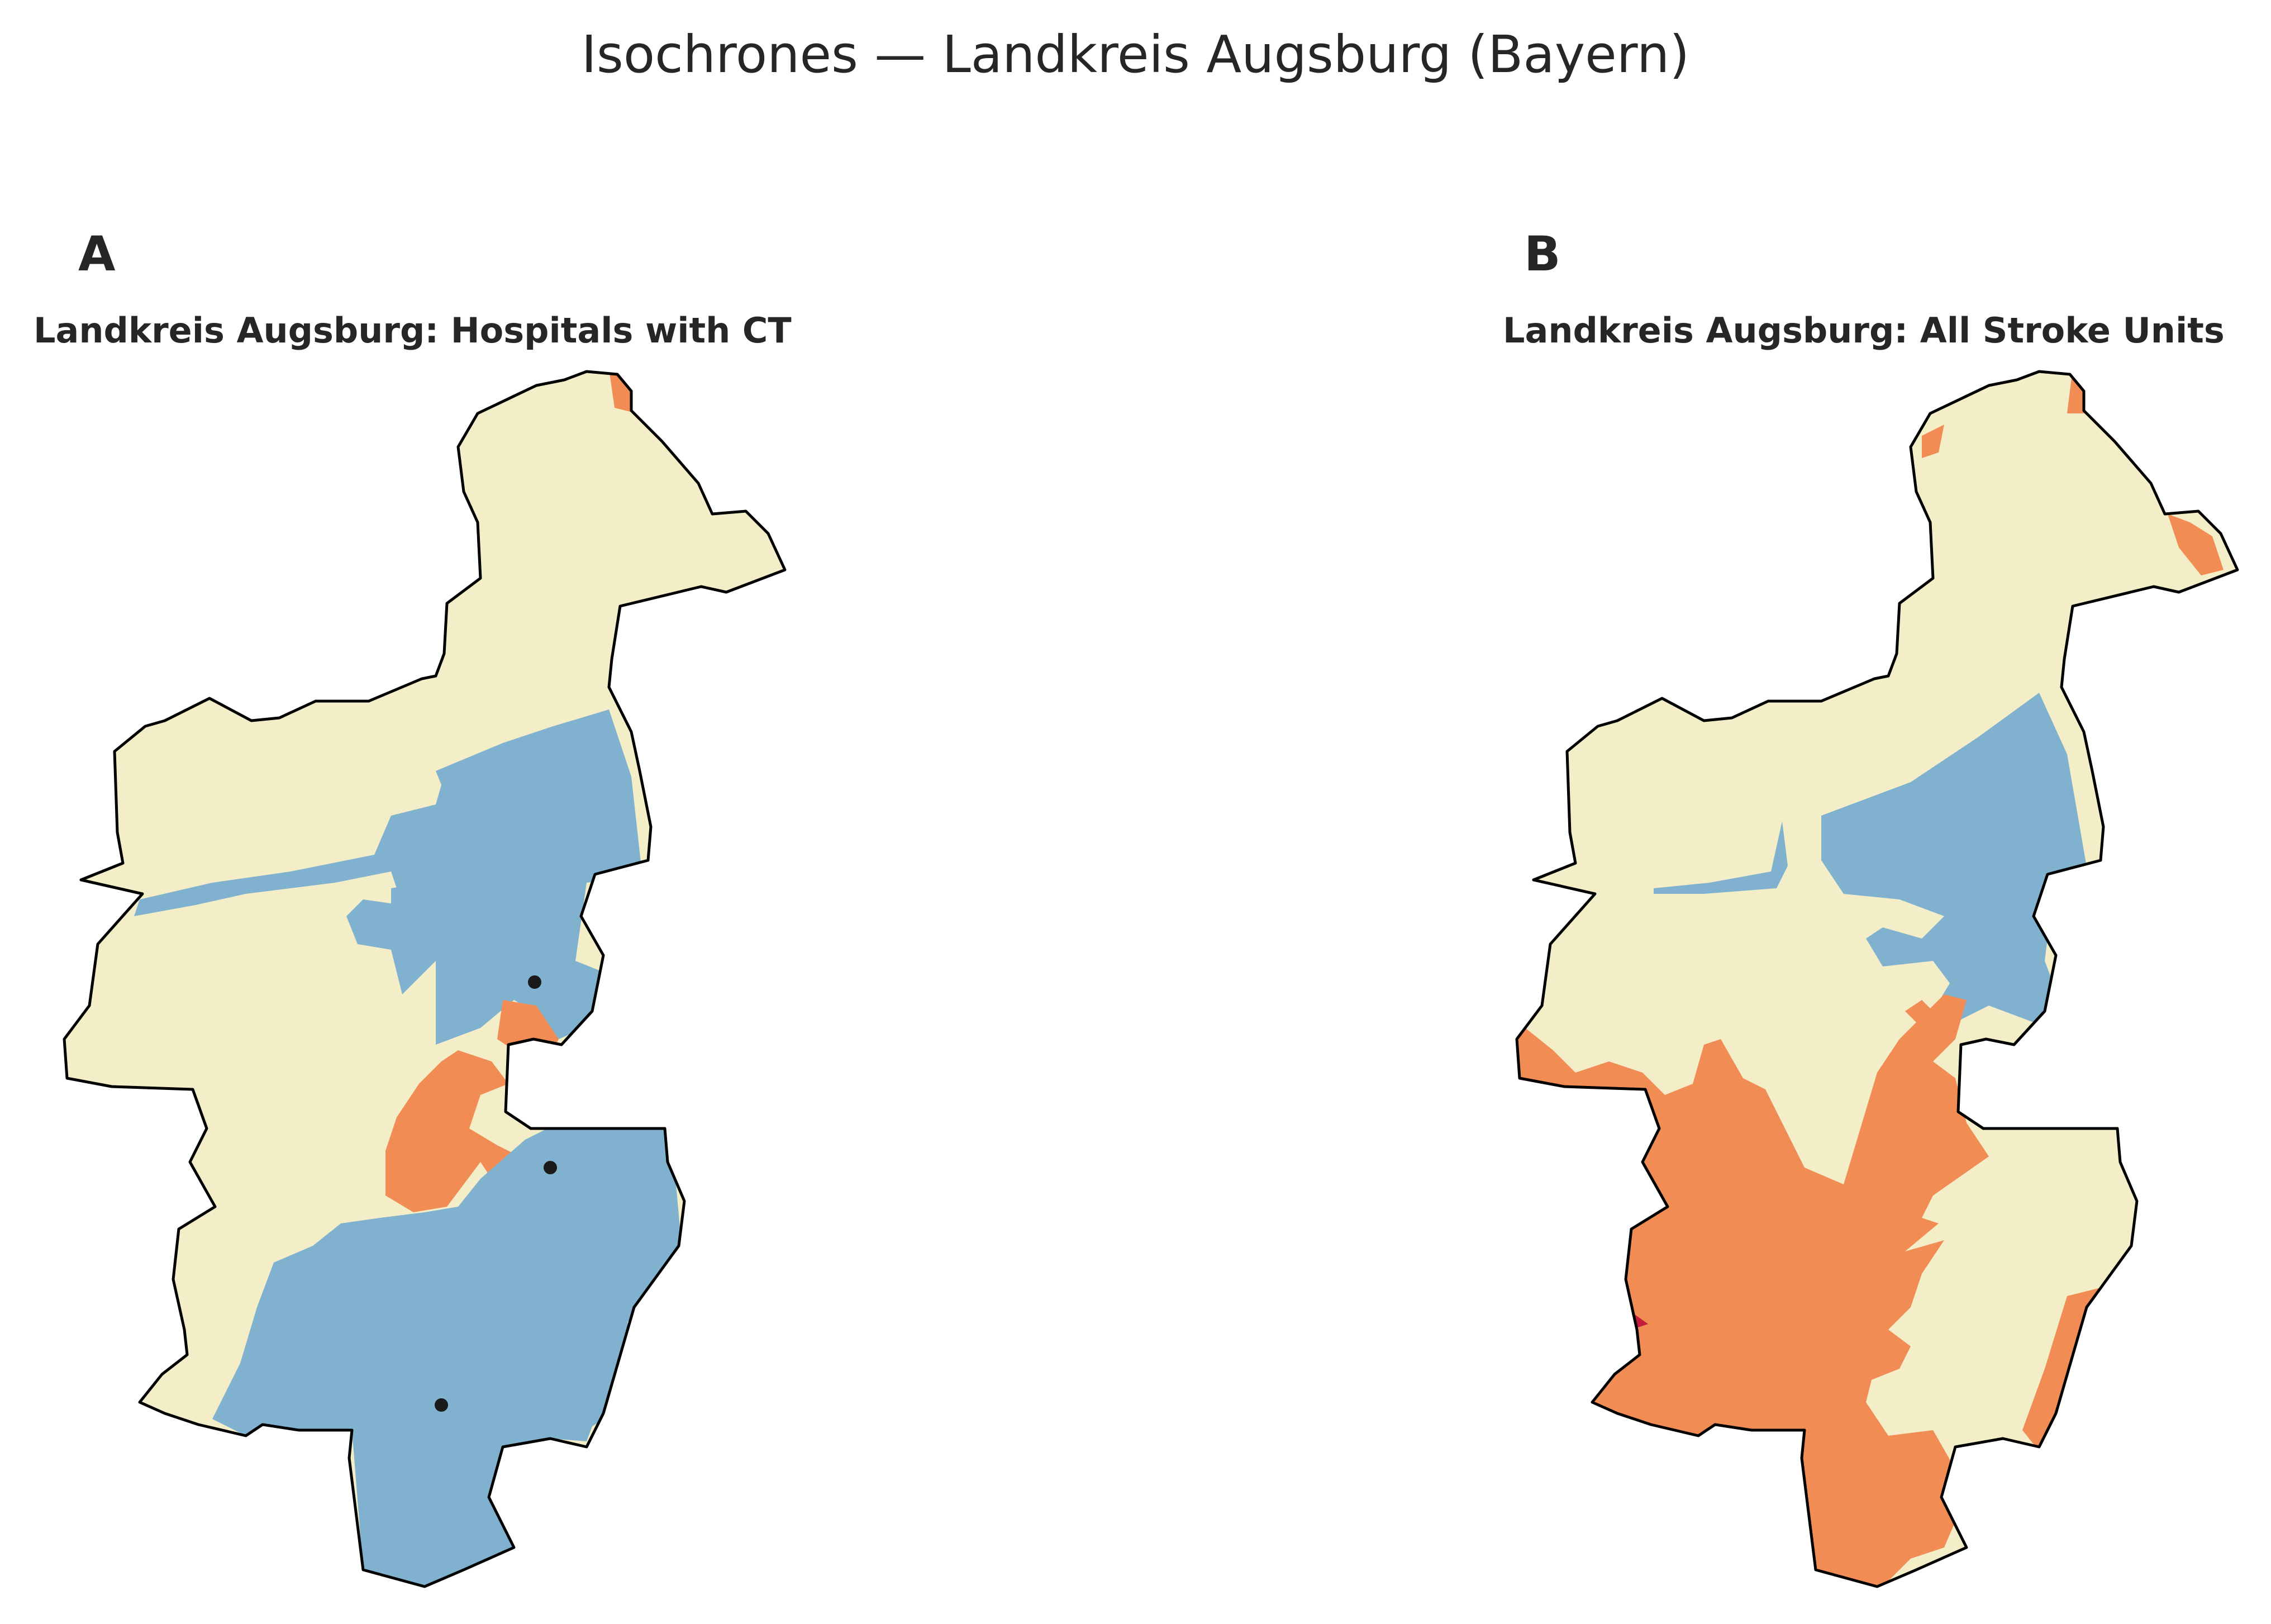 The image size is (2271, 1624). I want to click on panel-a-letter: A, so click(97, 254).